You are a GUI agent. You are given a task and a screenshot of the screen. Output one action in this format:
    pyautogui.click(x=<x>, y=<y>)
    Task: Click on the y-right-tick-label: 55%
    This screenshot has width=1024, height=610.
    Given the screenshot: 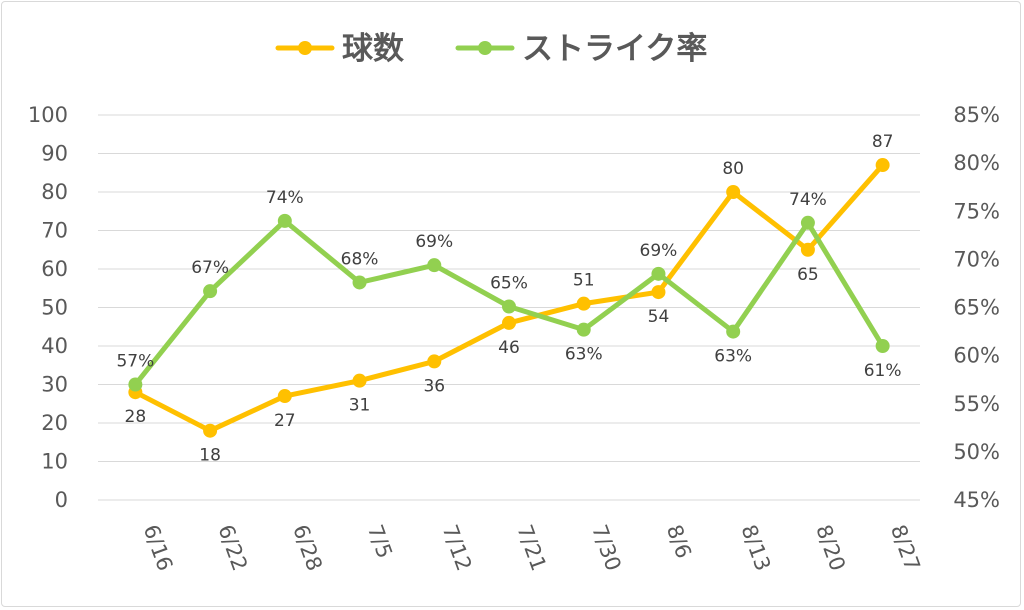 What is the action you would take?
    pyautogui.click(x=976, y=404)
    